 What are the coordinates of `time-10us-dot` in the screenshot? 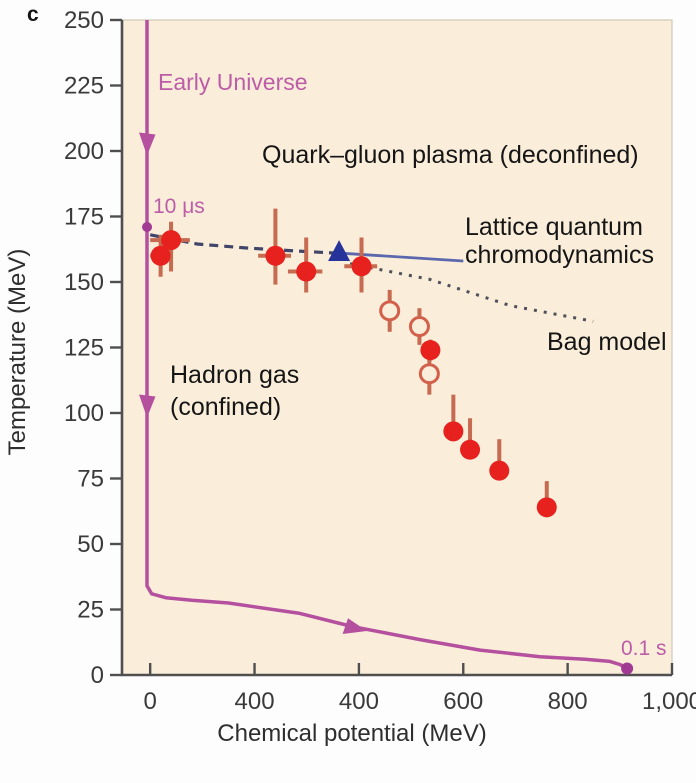 It's located at (147, 226).